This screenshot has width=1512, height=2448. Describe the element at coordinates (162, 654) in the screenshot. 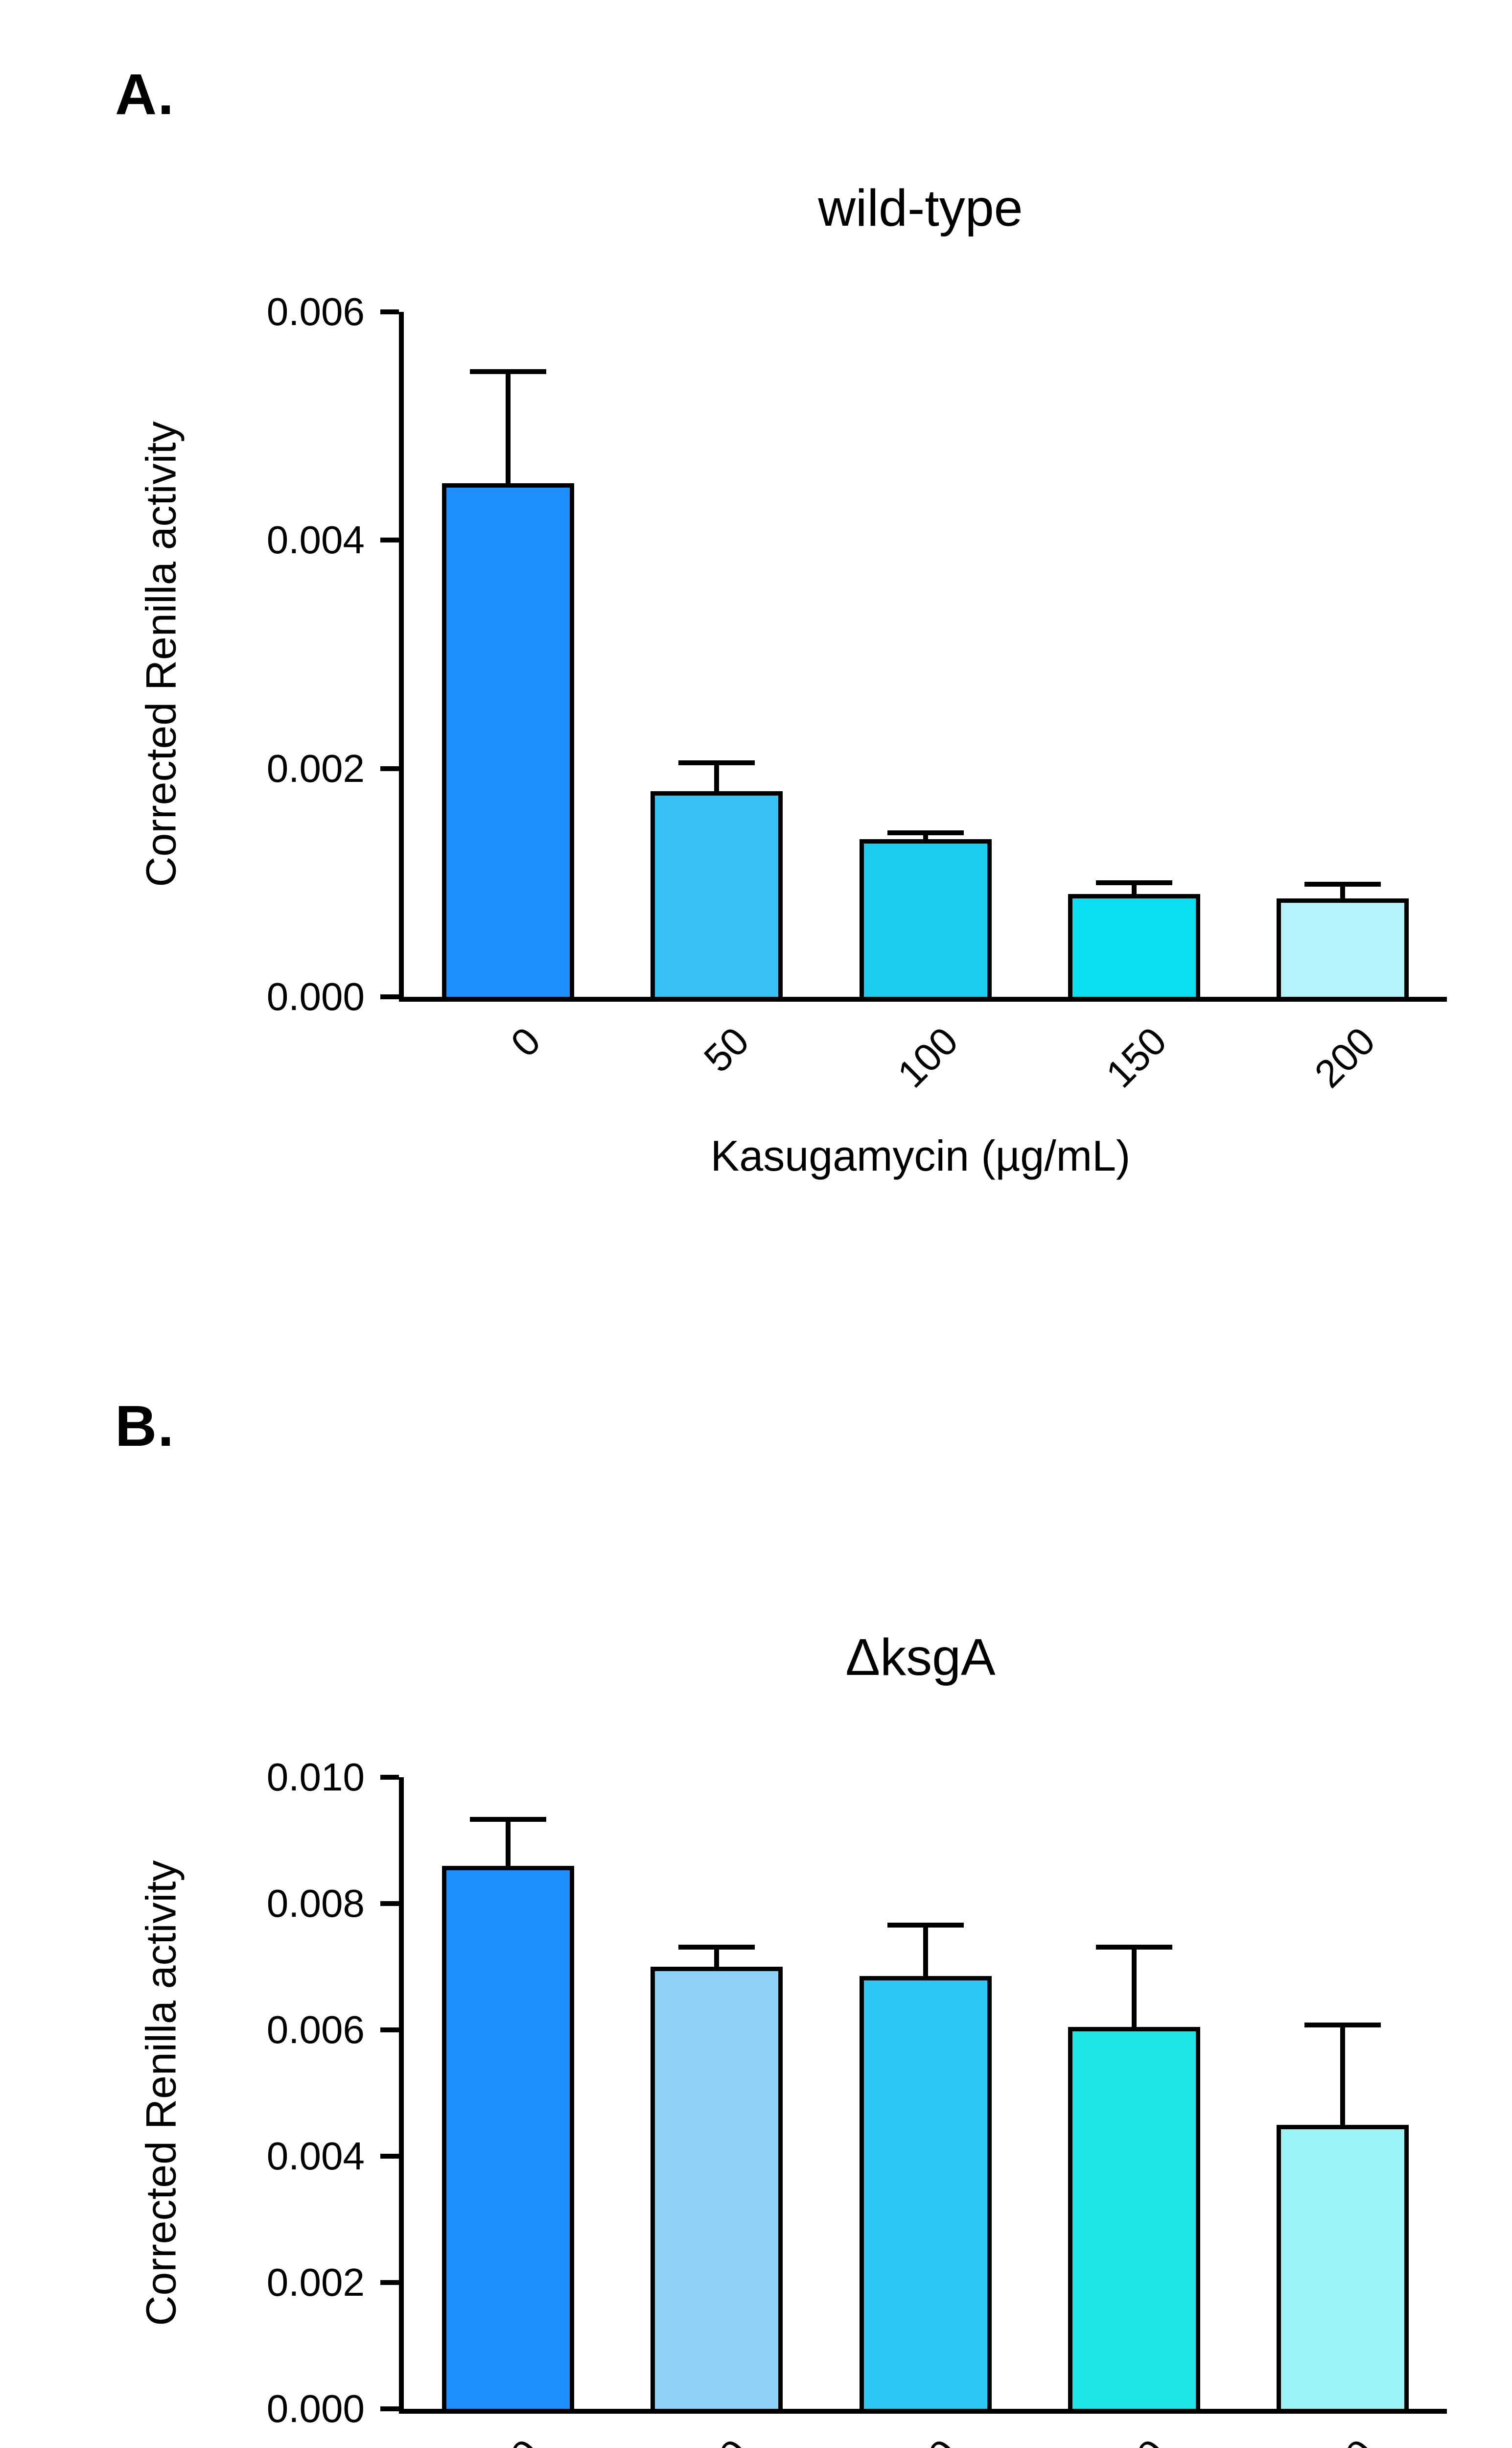

I see `panel-a-y-axis-label: Corrected Renilla activity` at that location.